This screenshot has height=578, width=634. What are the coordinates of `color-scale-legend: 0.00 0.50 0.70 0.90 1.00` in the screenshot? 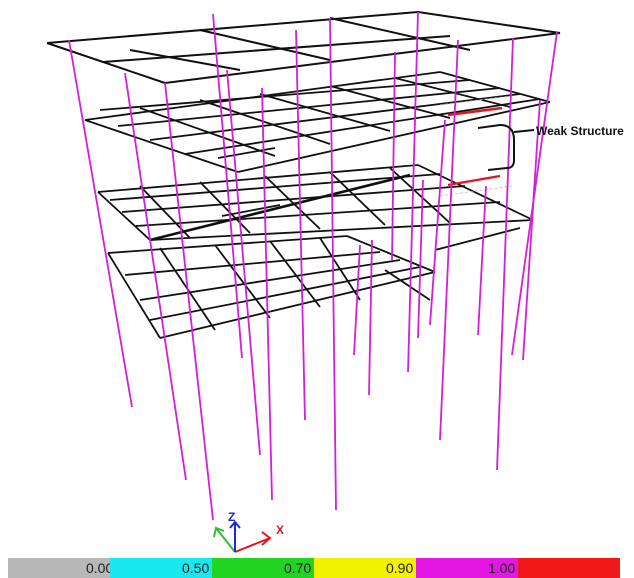 It's located at (314, 568).